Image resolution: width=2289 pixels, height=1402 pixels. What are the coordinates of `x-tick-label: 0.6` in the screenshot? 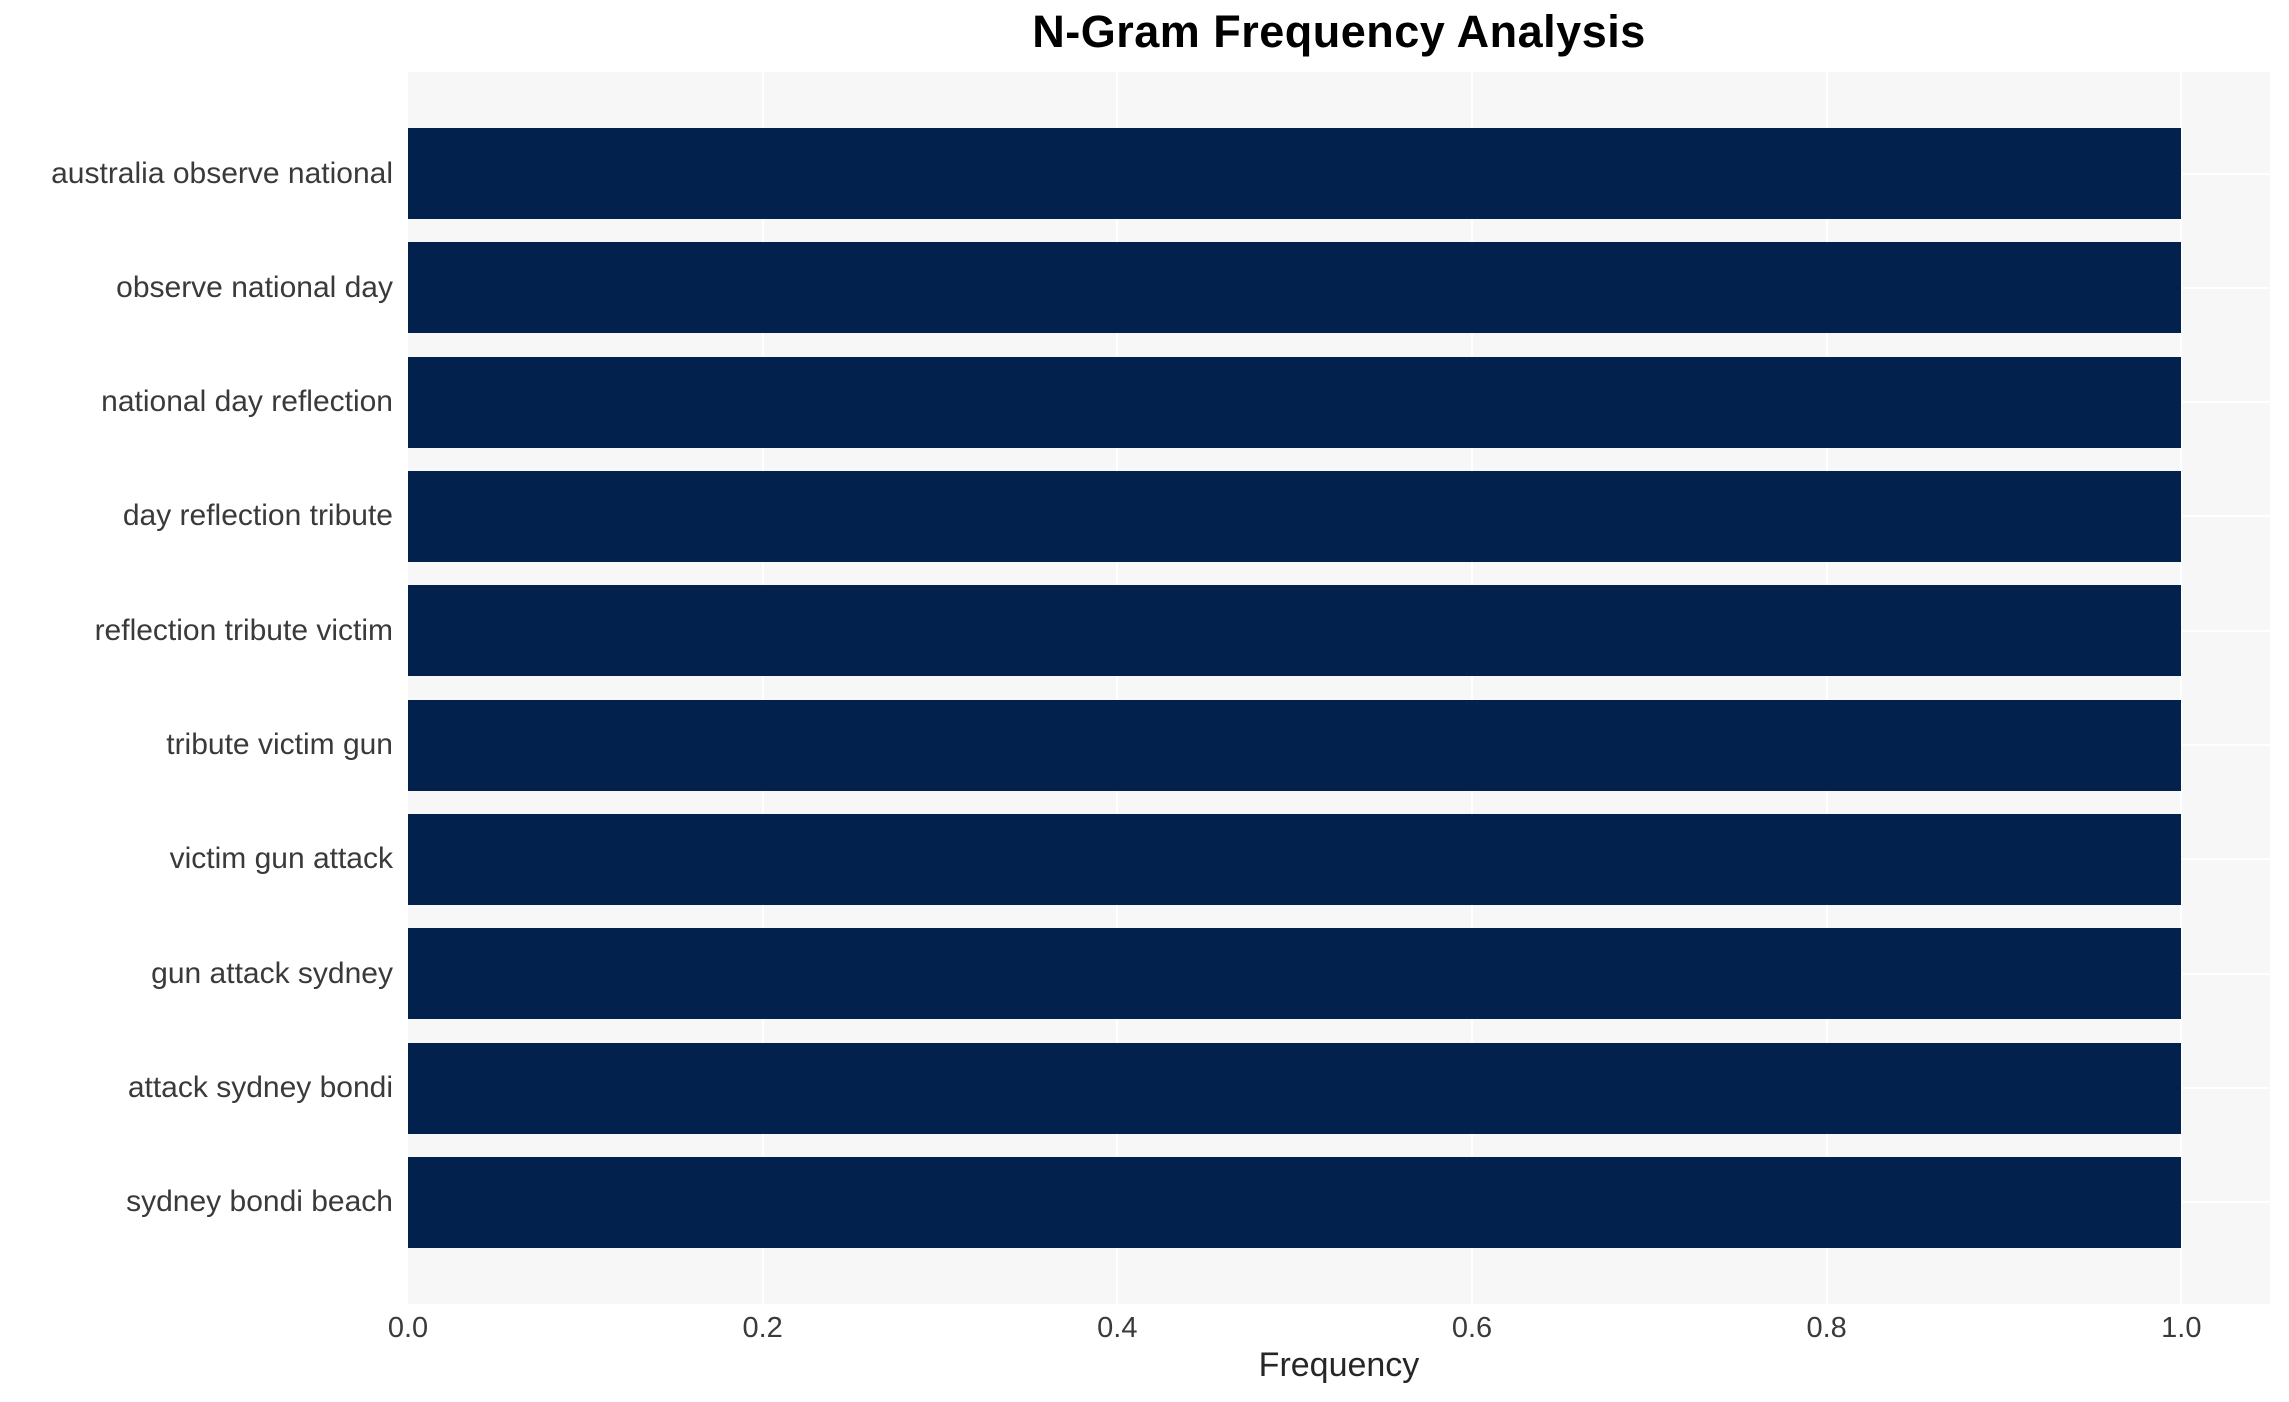 It's located at (1472, 1328).